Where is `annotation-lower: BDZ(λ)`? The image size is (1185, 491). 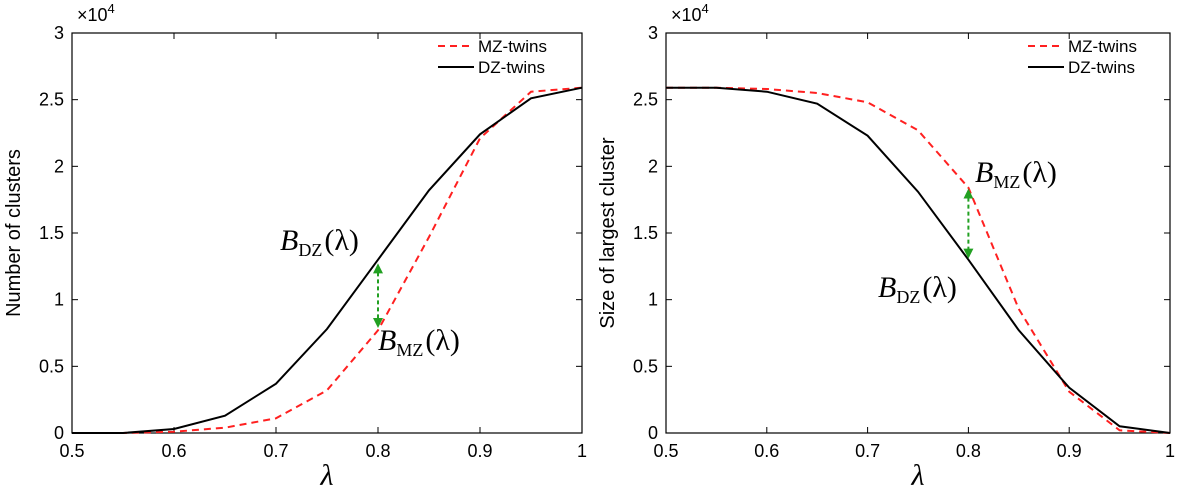
annotation-lower: BDZ(λ) is located at coordinates (917, 289).